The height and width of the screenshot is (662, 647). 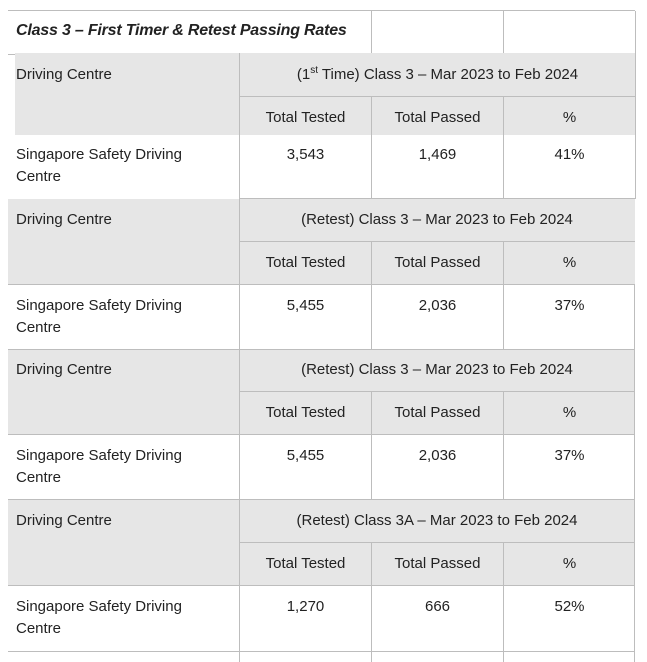 I want to click on value-total-passed: 666, so click(x=437, y=606).